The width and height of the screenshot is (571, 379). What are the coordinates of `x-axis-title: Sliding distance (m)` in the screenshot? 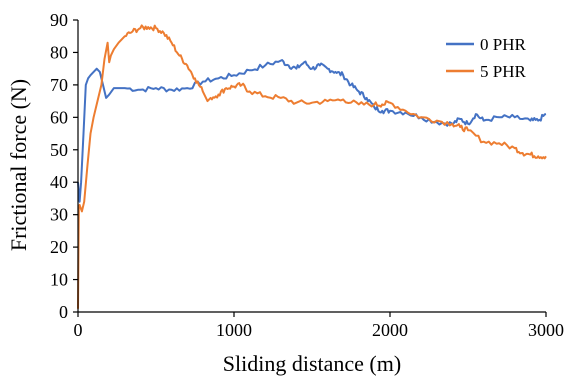 It's located at (312, 363).